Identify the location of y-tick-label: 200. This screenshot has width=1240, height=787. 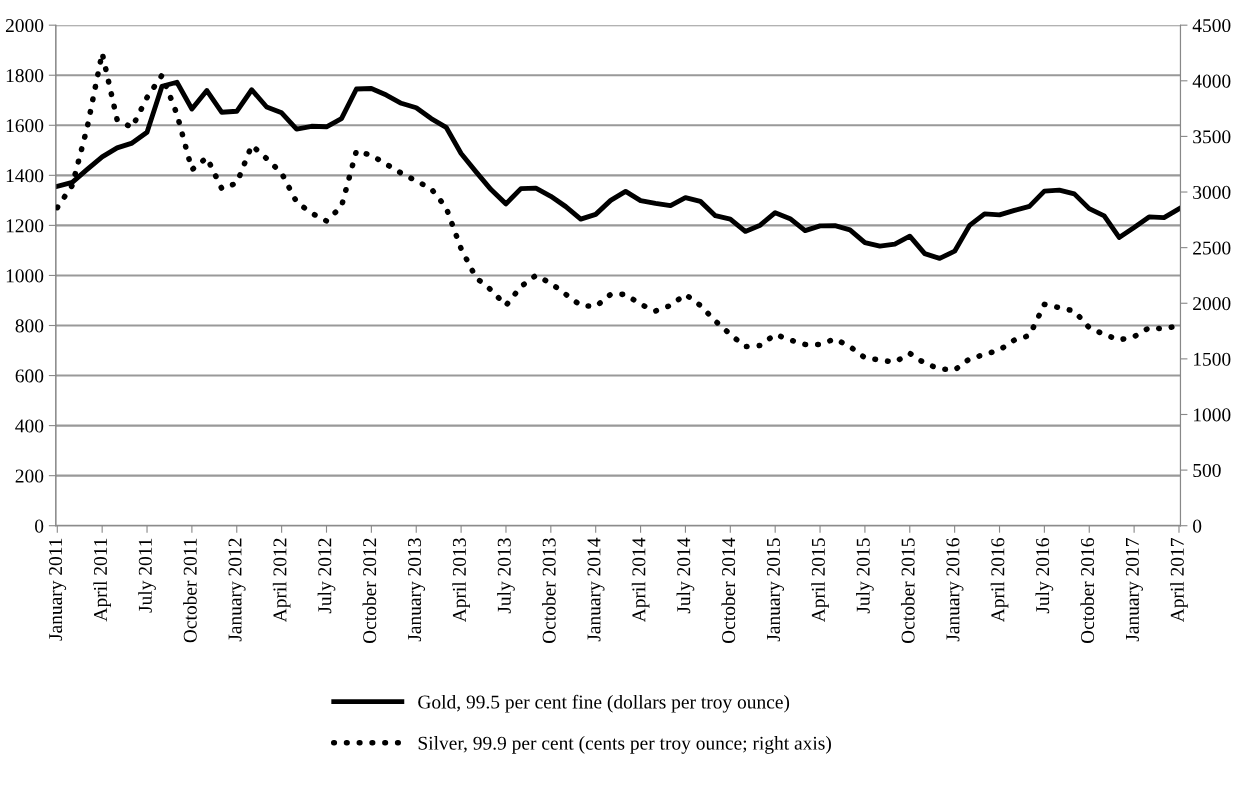
(29, 476).